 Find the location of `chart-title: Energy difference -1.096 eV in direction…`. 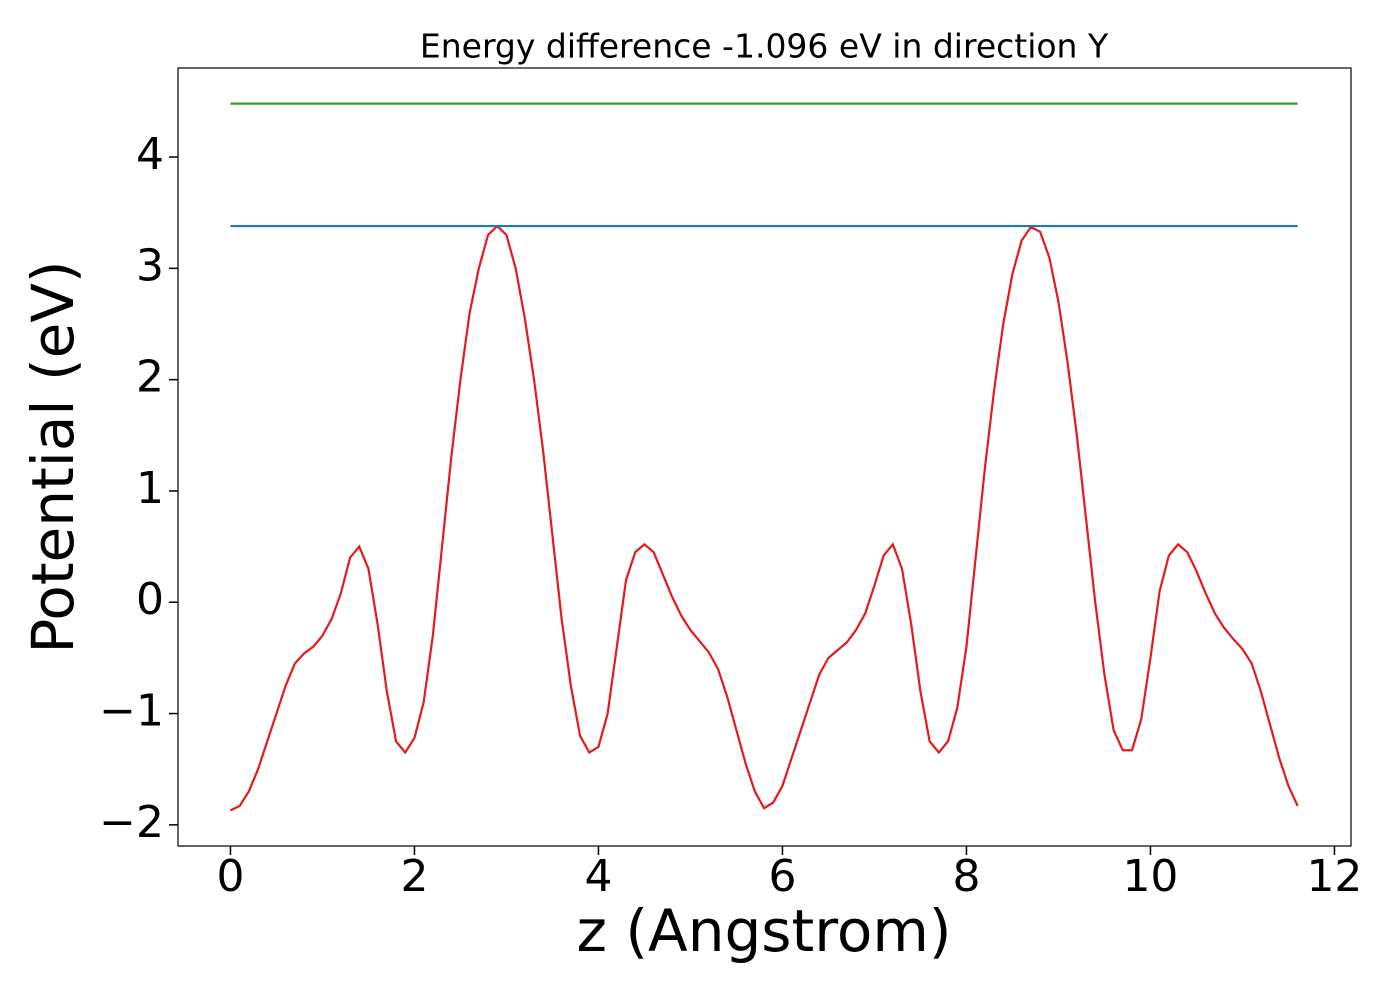

chart-title: Energy difference -1.096 eV in direction… is located at coordinates (764, 46).